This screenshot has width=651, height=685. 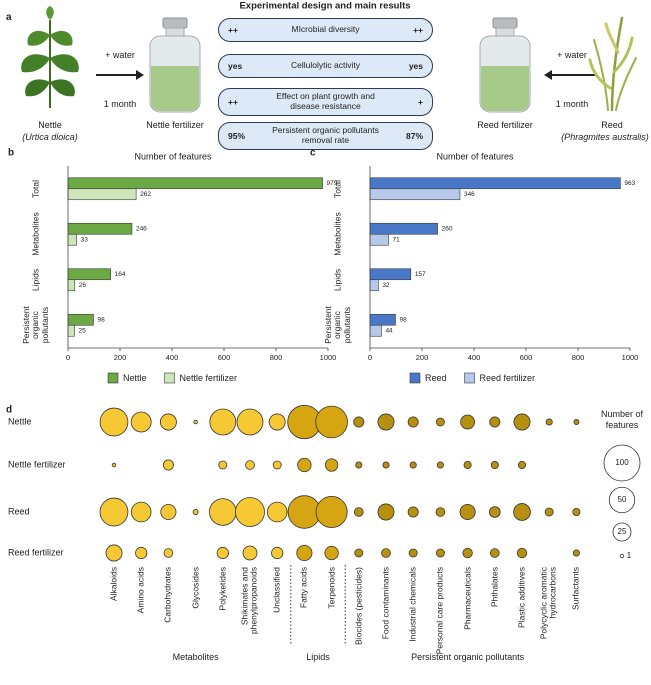 I want to click on category-label: Persistent organic pollutants, so click(x=35, y=325).